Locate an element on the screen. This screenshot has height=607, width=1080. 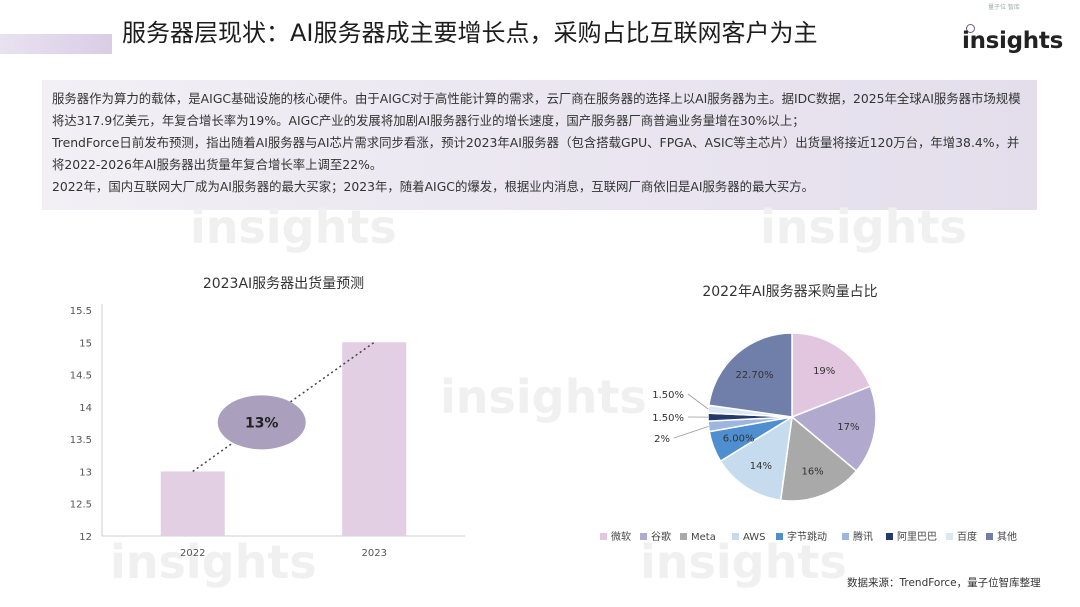
y-tick-label: 15 is located at coordinates (85, 343).